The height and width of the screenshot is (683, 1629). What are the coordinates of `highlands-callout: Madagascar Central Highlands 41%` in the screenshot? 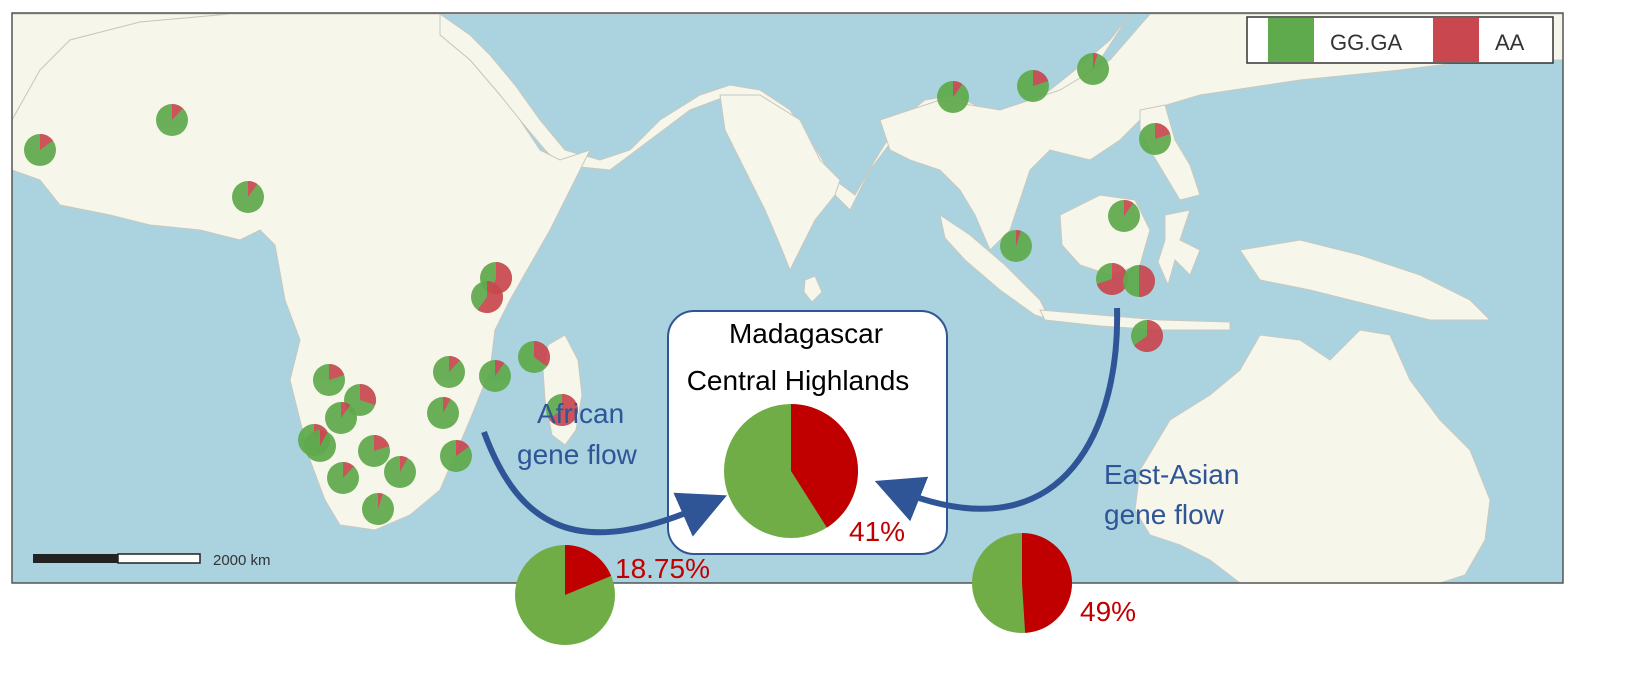 It's located at (807, 432).